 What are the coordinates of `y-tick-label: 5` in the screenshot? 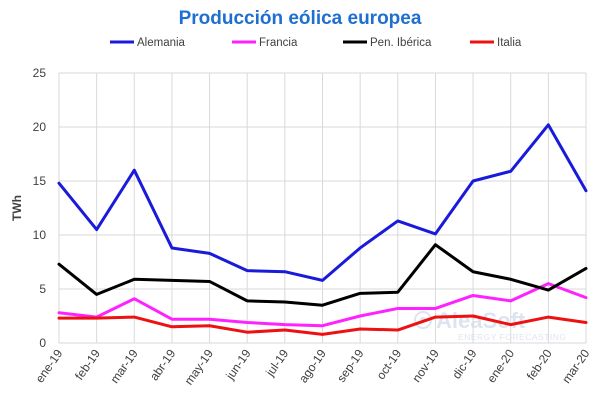 It's located at (42, 289).